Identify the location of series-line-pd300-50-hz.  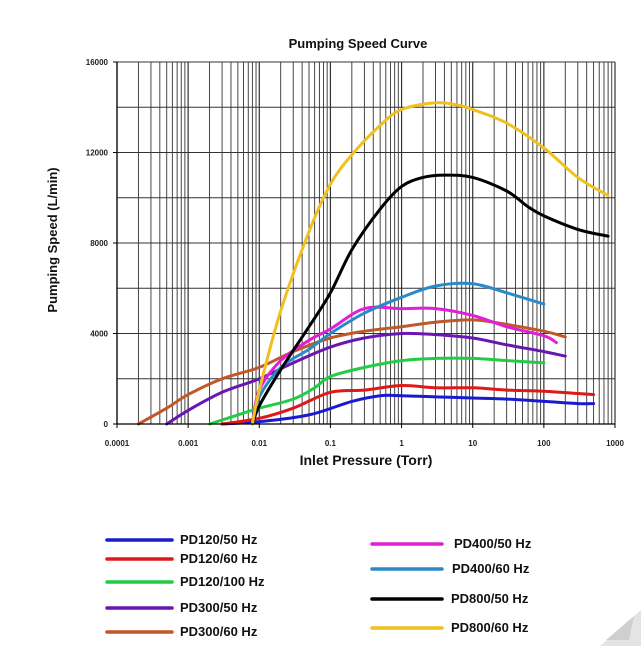
(366, 378).